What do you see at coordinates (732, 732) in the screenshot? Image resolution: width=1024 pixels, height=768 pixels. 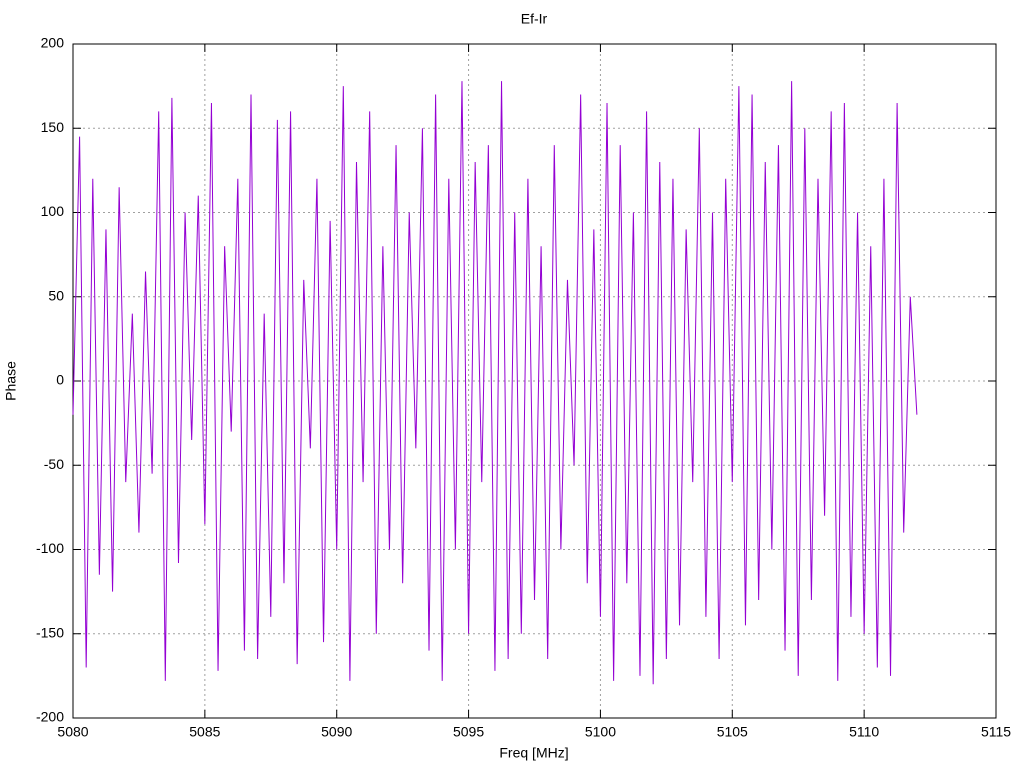 I see `x-tick-label: 5105` at bounding box center [732, 732].